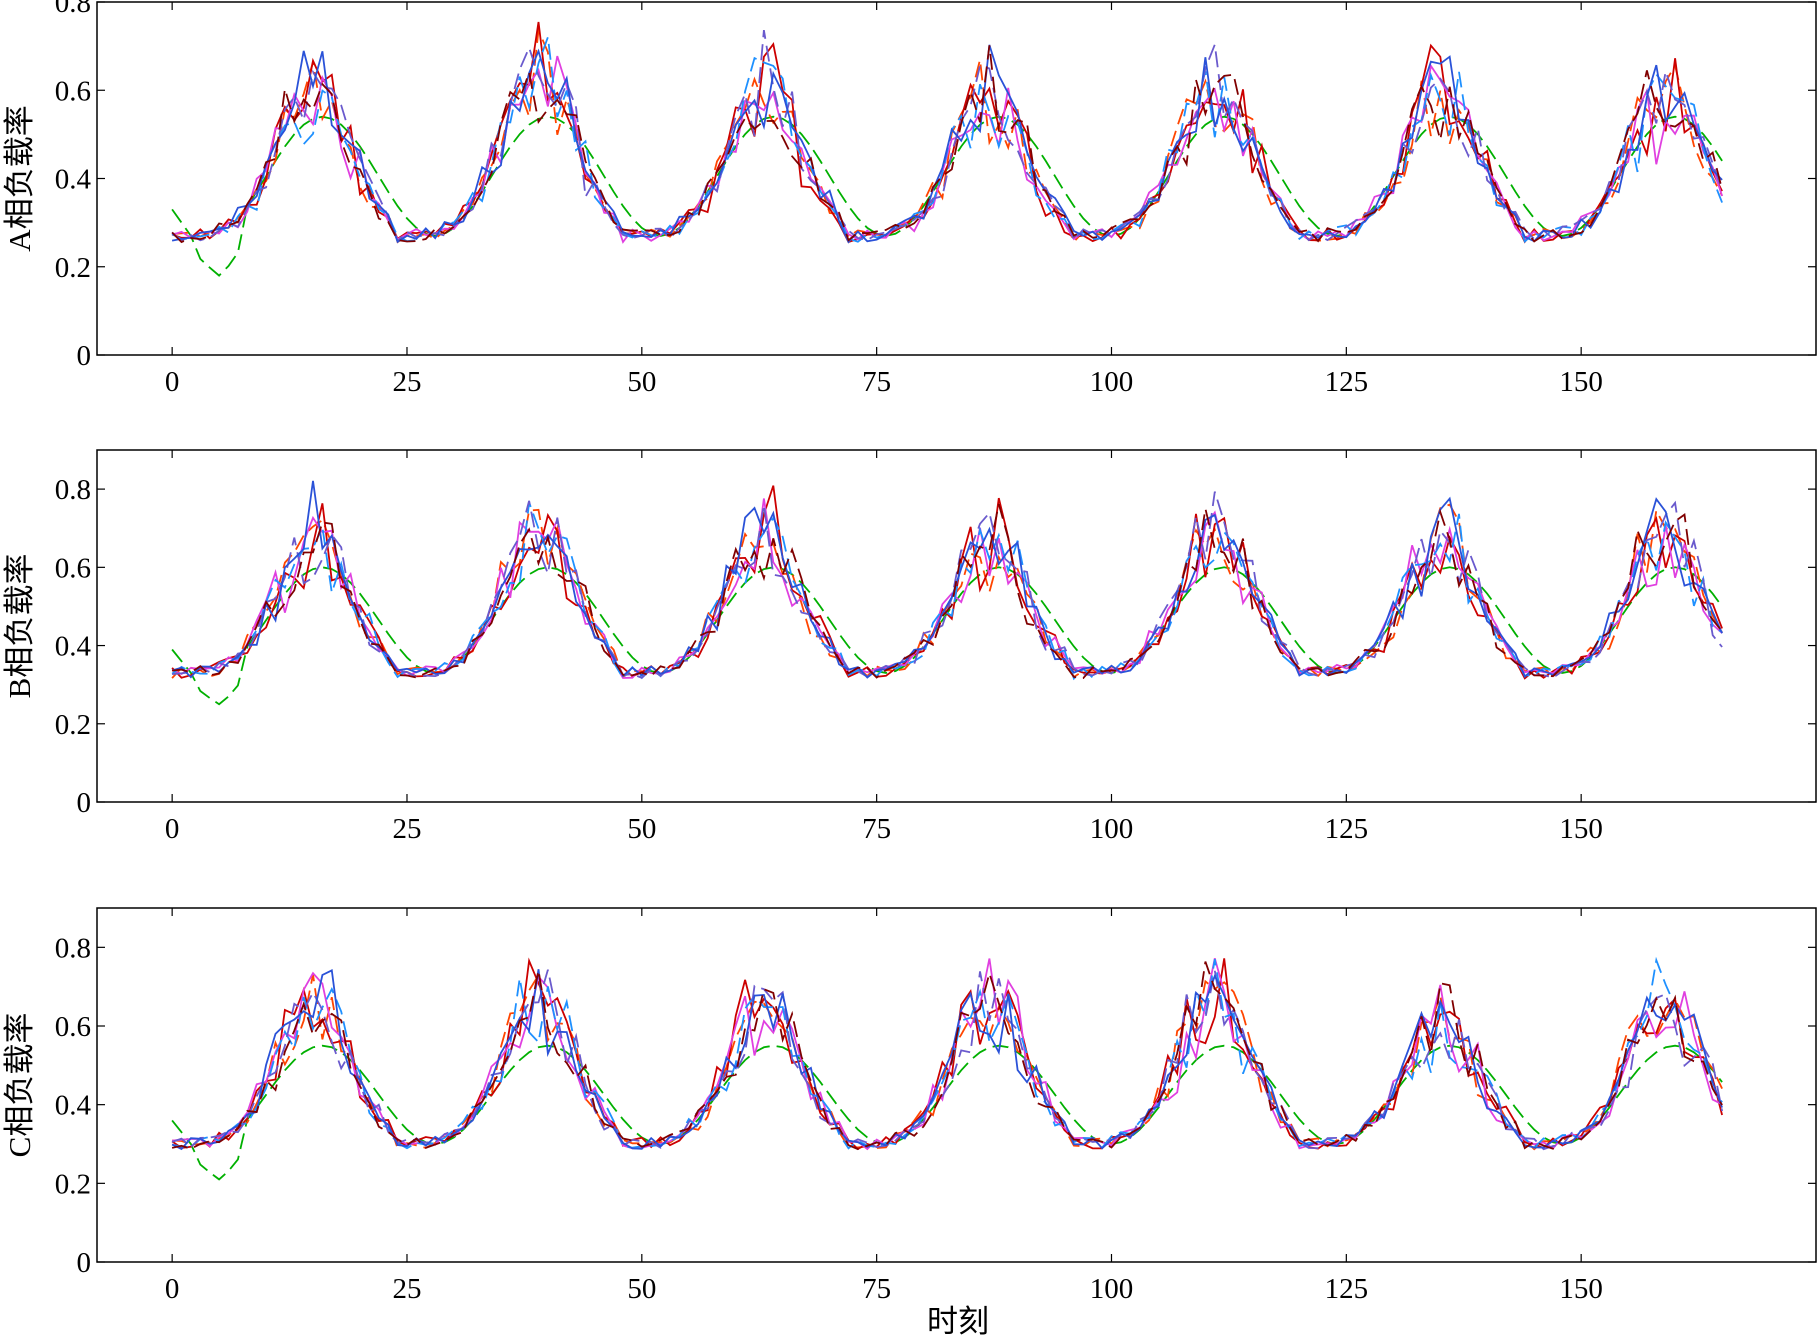 The height and width of the screenshot is (1338, 1820). Describe the element at coordinates (19, 1085) in the screenshot. I see `y-axis-label: C相负载率` at that location.